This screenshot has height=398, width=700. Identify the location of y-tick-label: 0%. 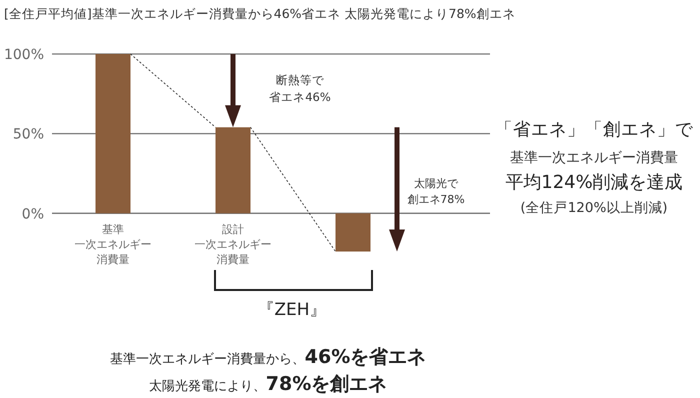
(33, 214).